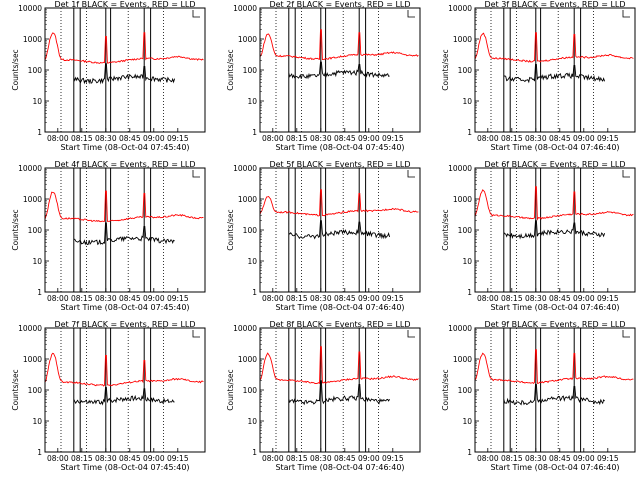 The width and height of the screenshot is (640, 480). Describe the element at coordinates (554, 324) in the screenshot. I see `panel-title: Det 9f BLACK = Events, RED = LLD` at that location.